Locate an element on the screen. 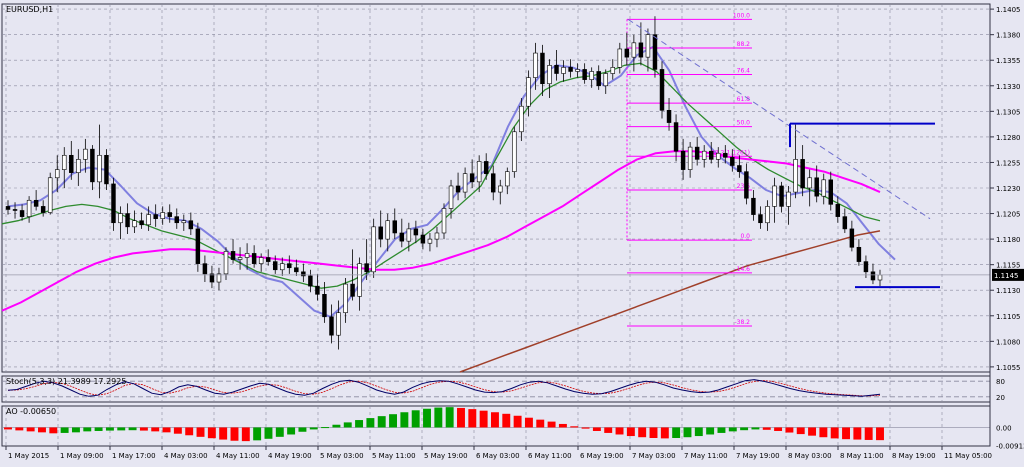 The width and height of the screenshot is (1024, 467). time-axis-label: 1 May 17:00 is located at coordinates (134, 456).